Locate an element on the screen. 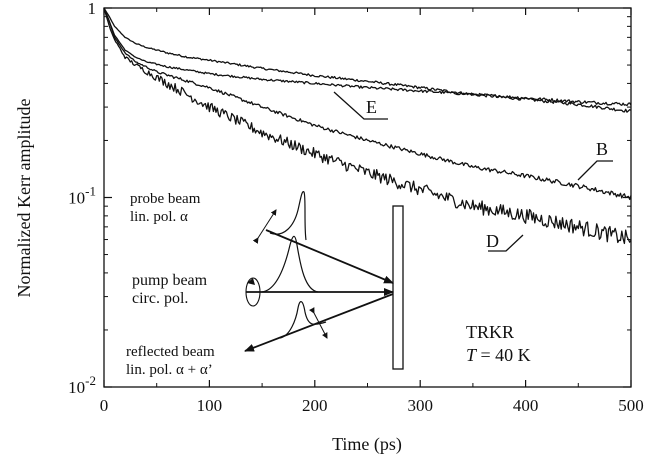 The height and width of the screenshot is (459, 653). series-label-D: D is located at coordinates (492, 241).